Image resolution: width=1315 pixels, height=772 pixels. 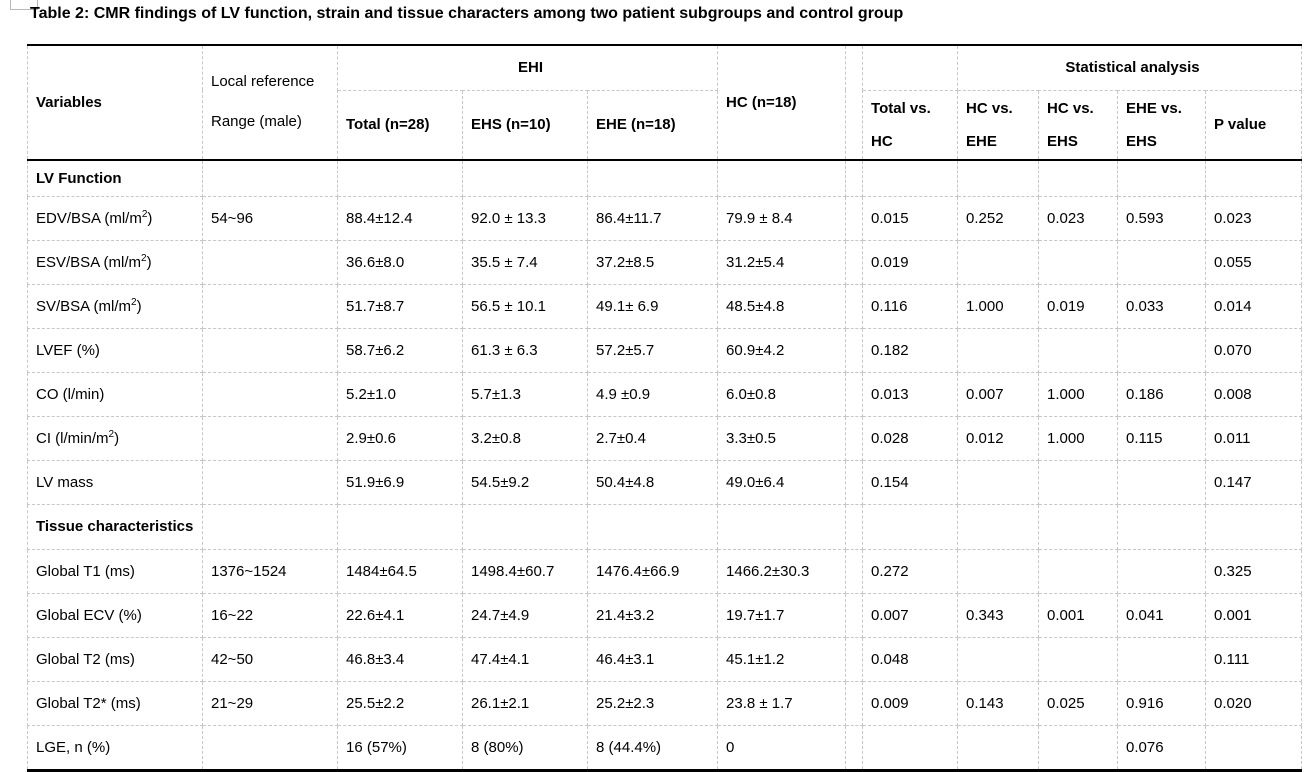 What do you see at coordinates (1254, 748) in the screenshot?
I see `p-value-cell` at bounding box center [1254, 748].